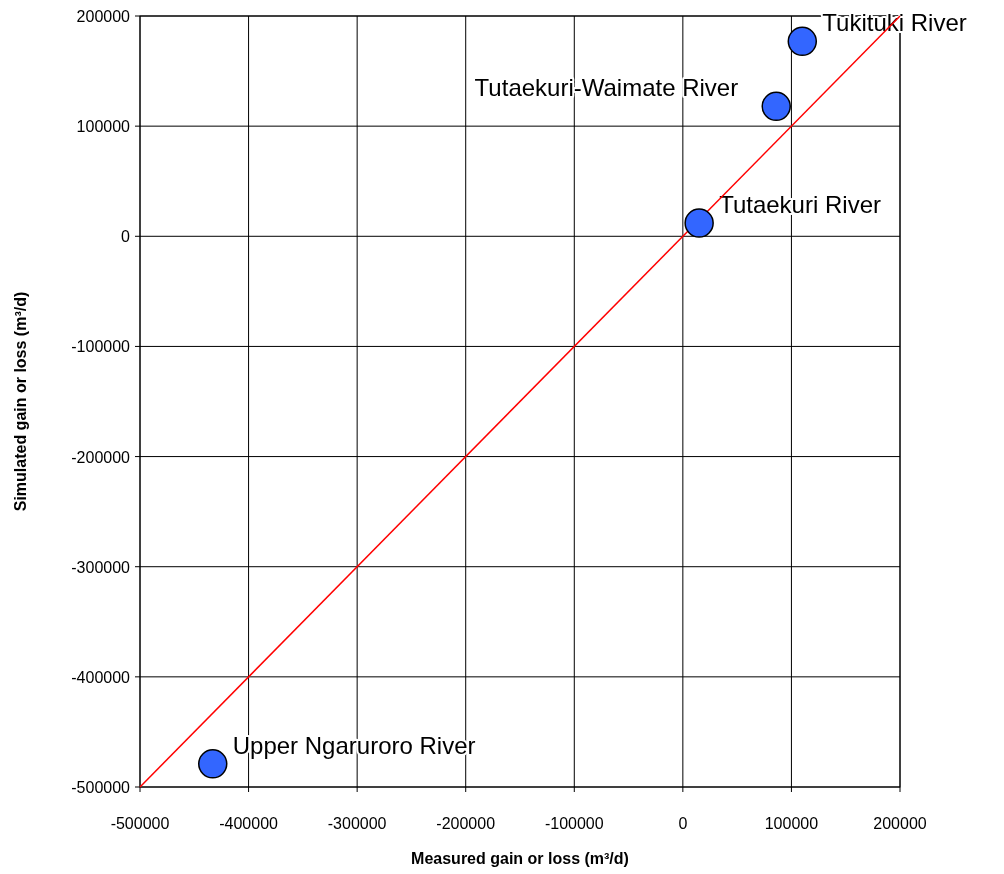  I want to click on x-tick-label: -200000, so click(466, 823).